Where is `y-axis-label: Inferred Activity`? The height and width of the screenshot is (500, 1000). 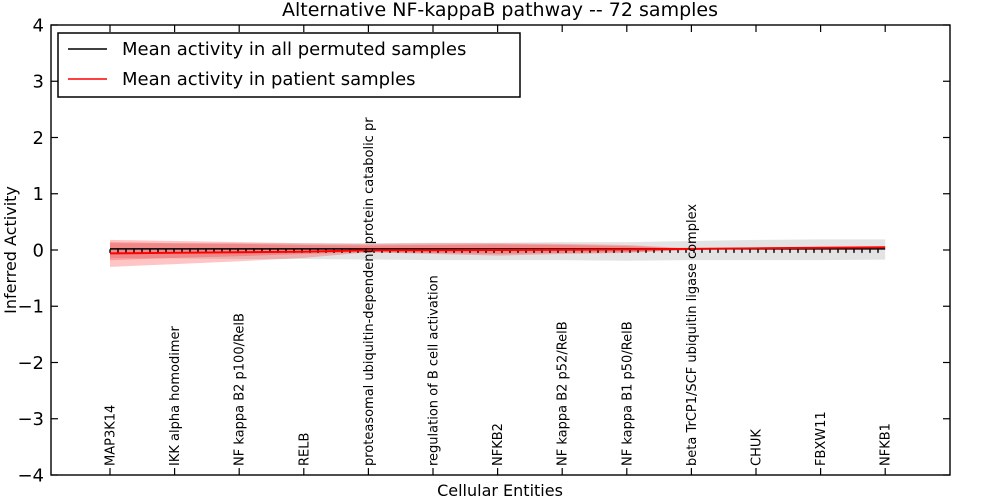 y-axis-label: Inferred Activity is located at coordinates (10, 250).